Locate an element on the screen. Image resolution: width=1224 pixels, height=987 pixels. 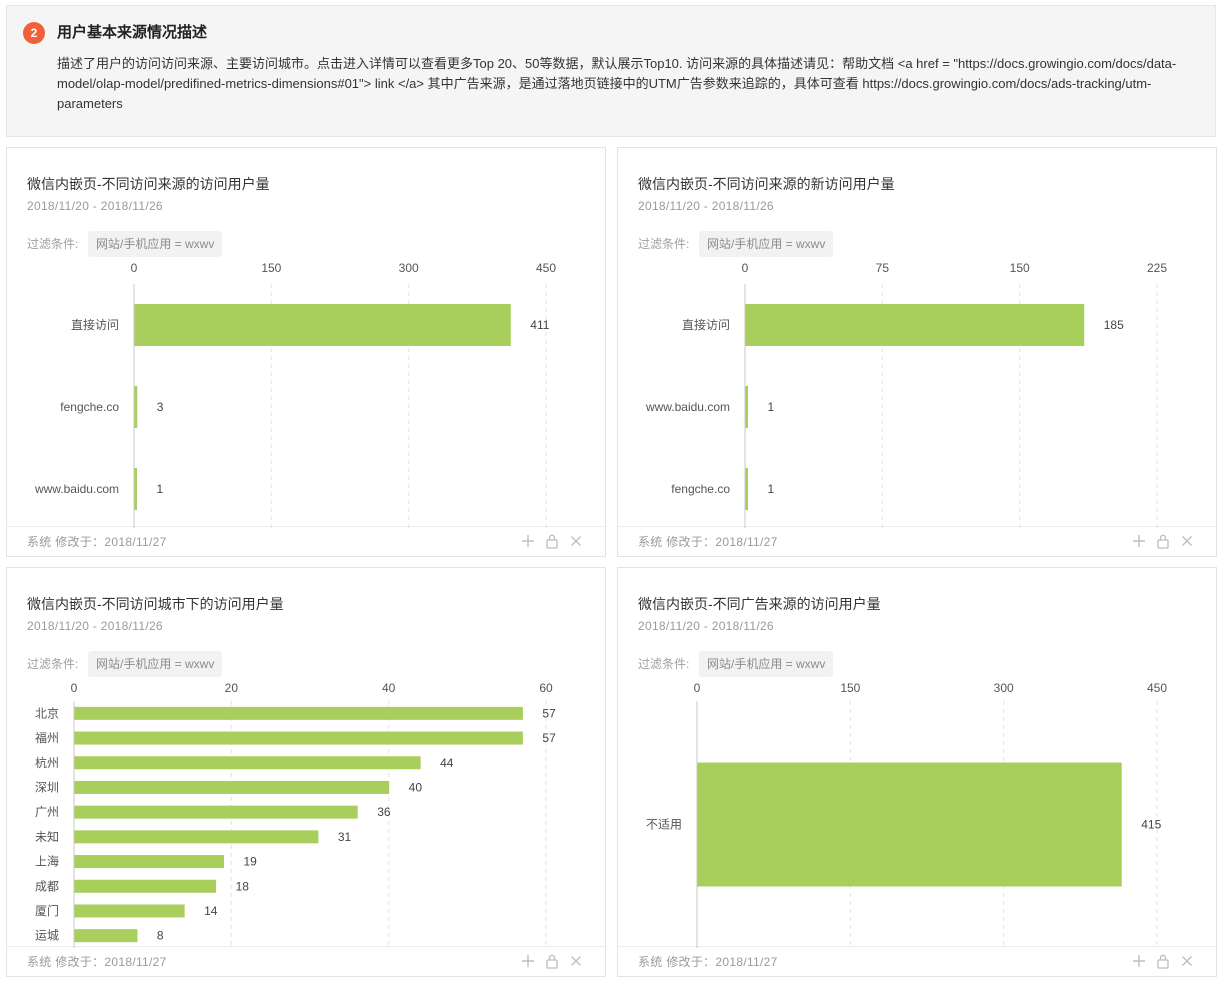
x-tick-label: 60 is located at coordinates (546, 688).